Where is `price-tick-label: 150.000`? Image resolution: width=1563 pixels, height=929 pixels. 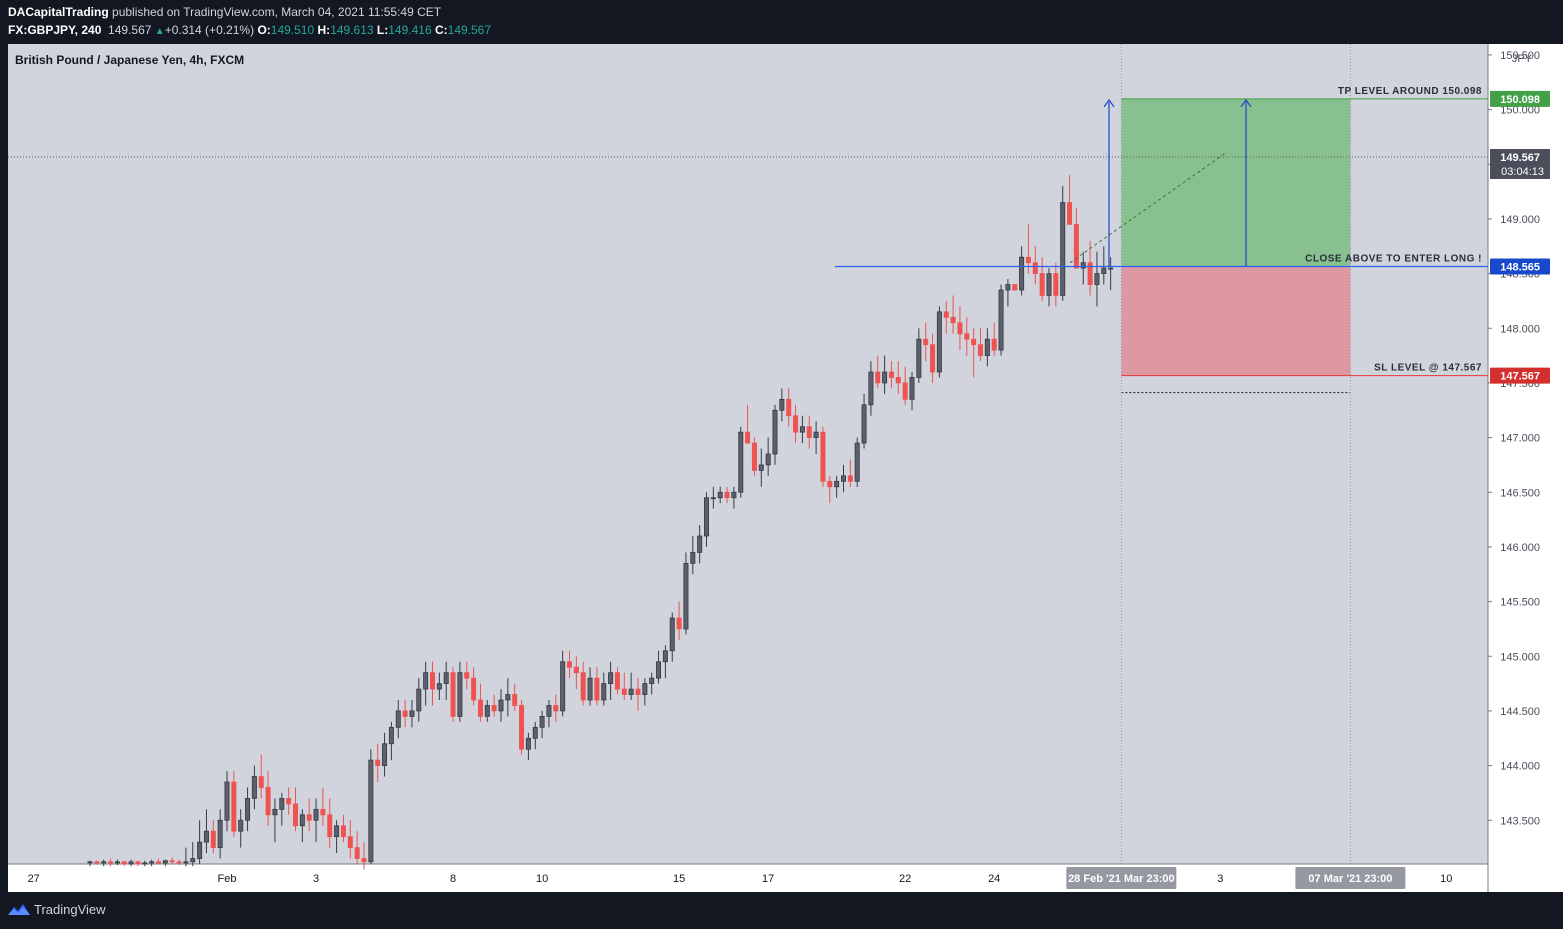
price-tick-label: 150.000 is located at coordinates (1520, 111).